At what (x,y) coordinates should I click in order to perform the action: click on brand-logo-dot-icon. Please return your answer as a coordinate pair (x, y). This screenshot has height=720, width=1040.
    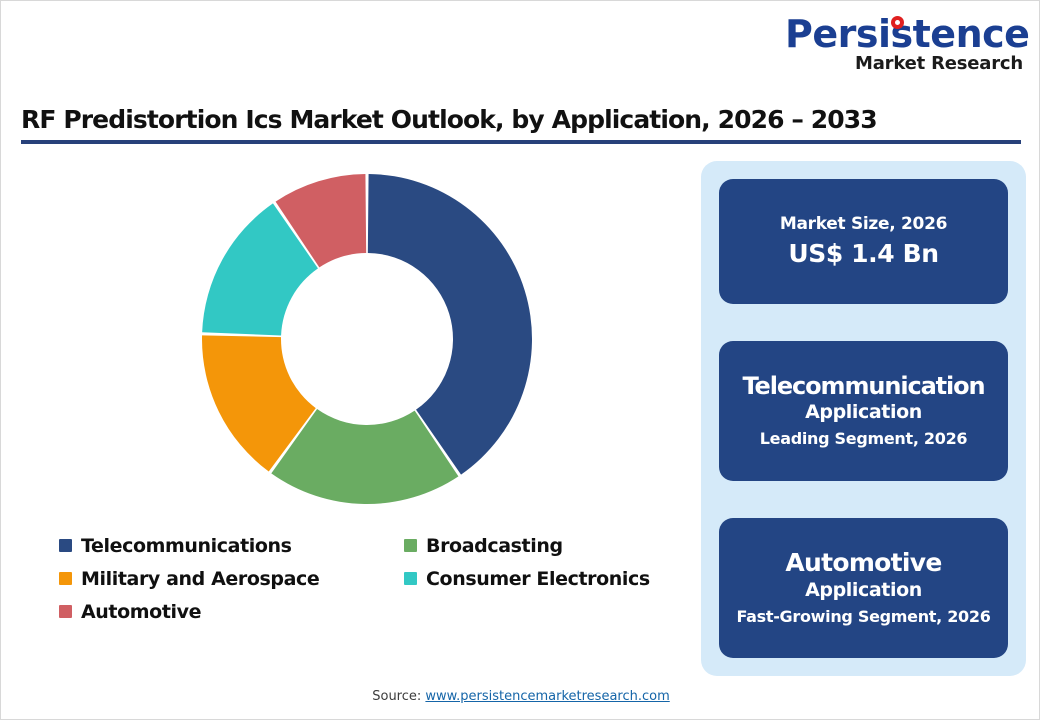
    Looking at the image, I should click on (897, 22).